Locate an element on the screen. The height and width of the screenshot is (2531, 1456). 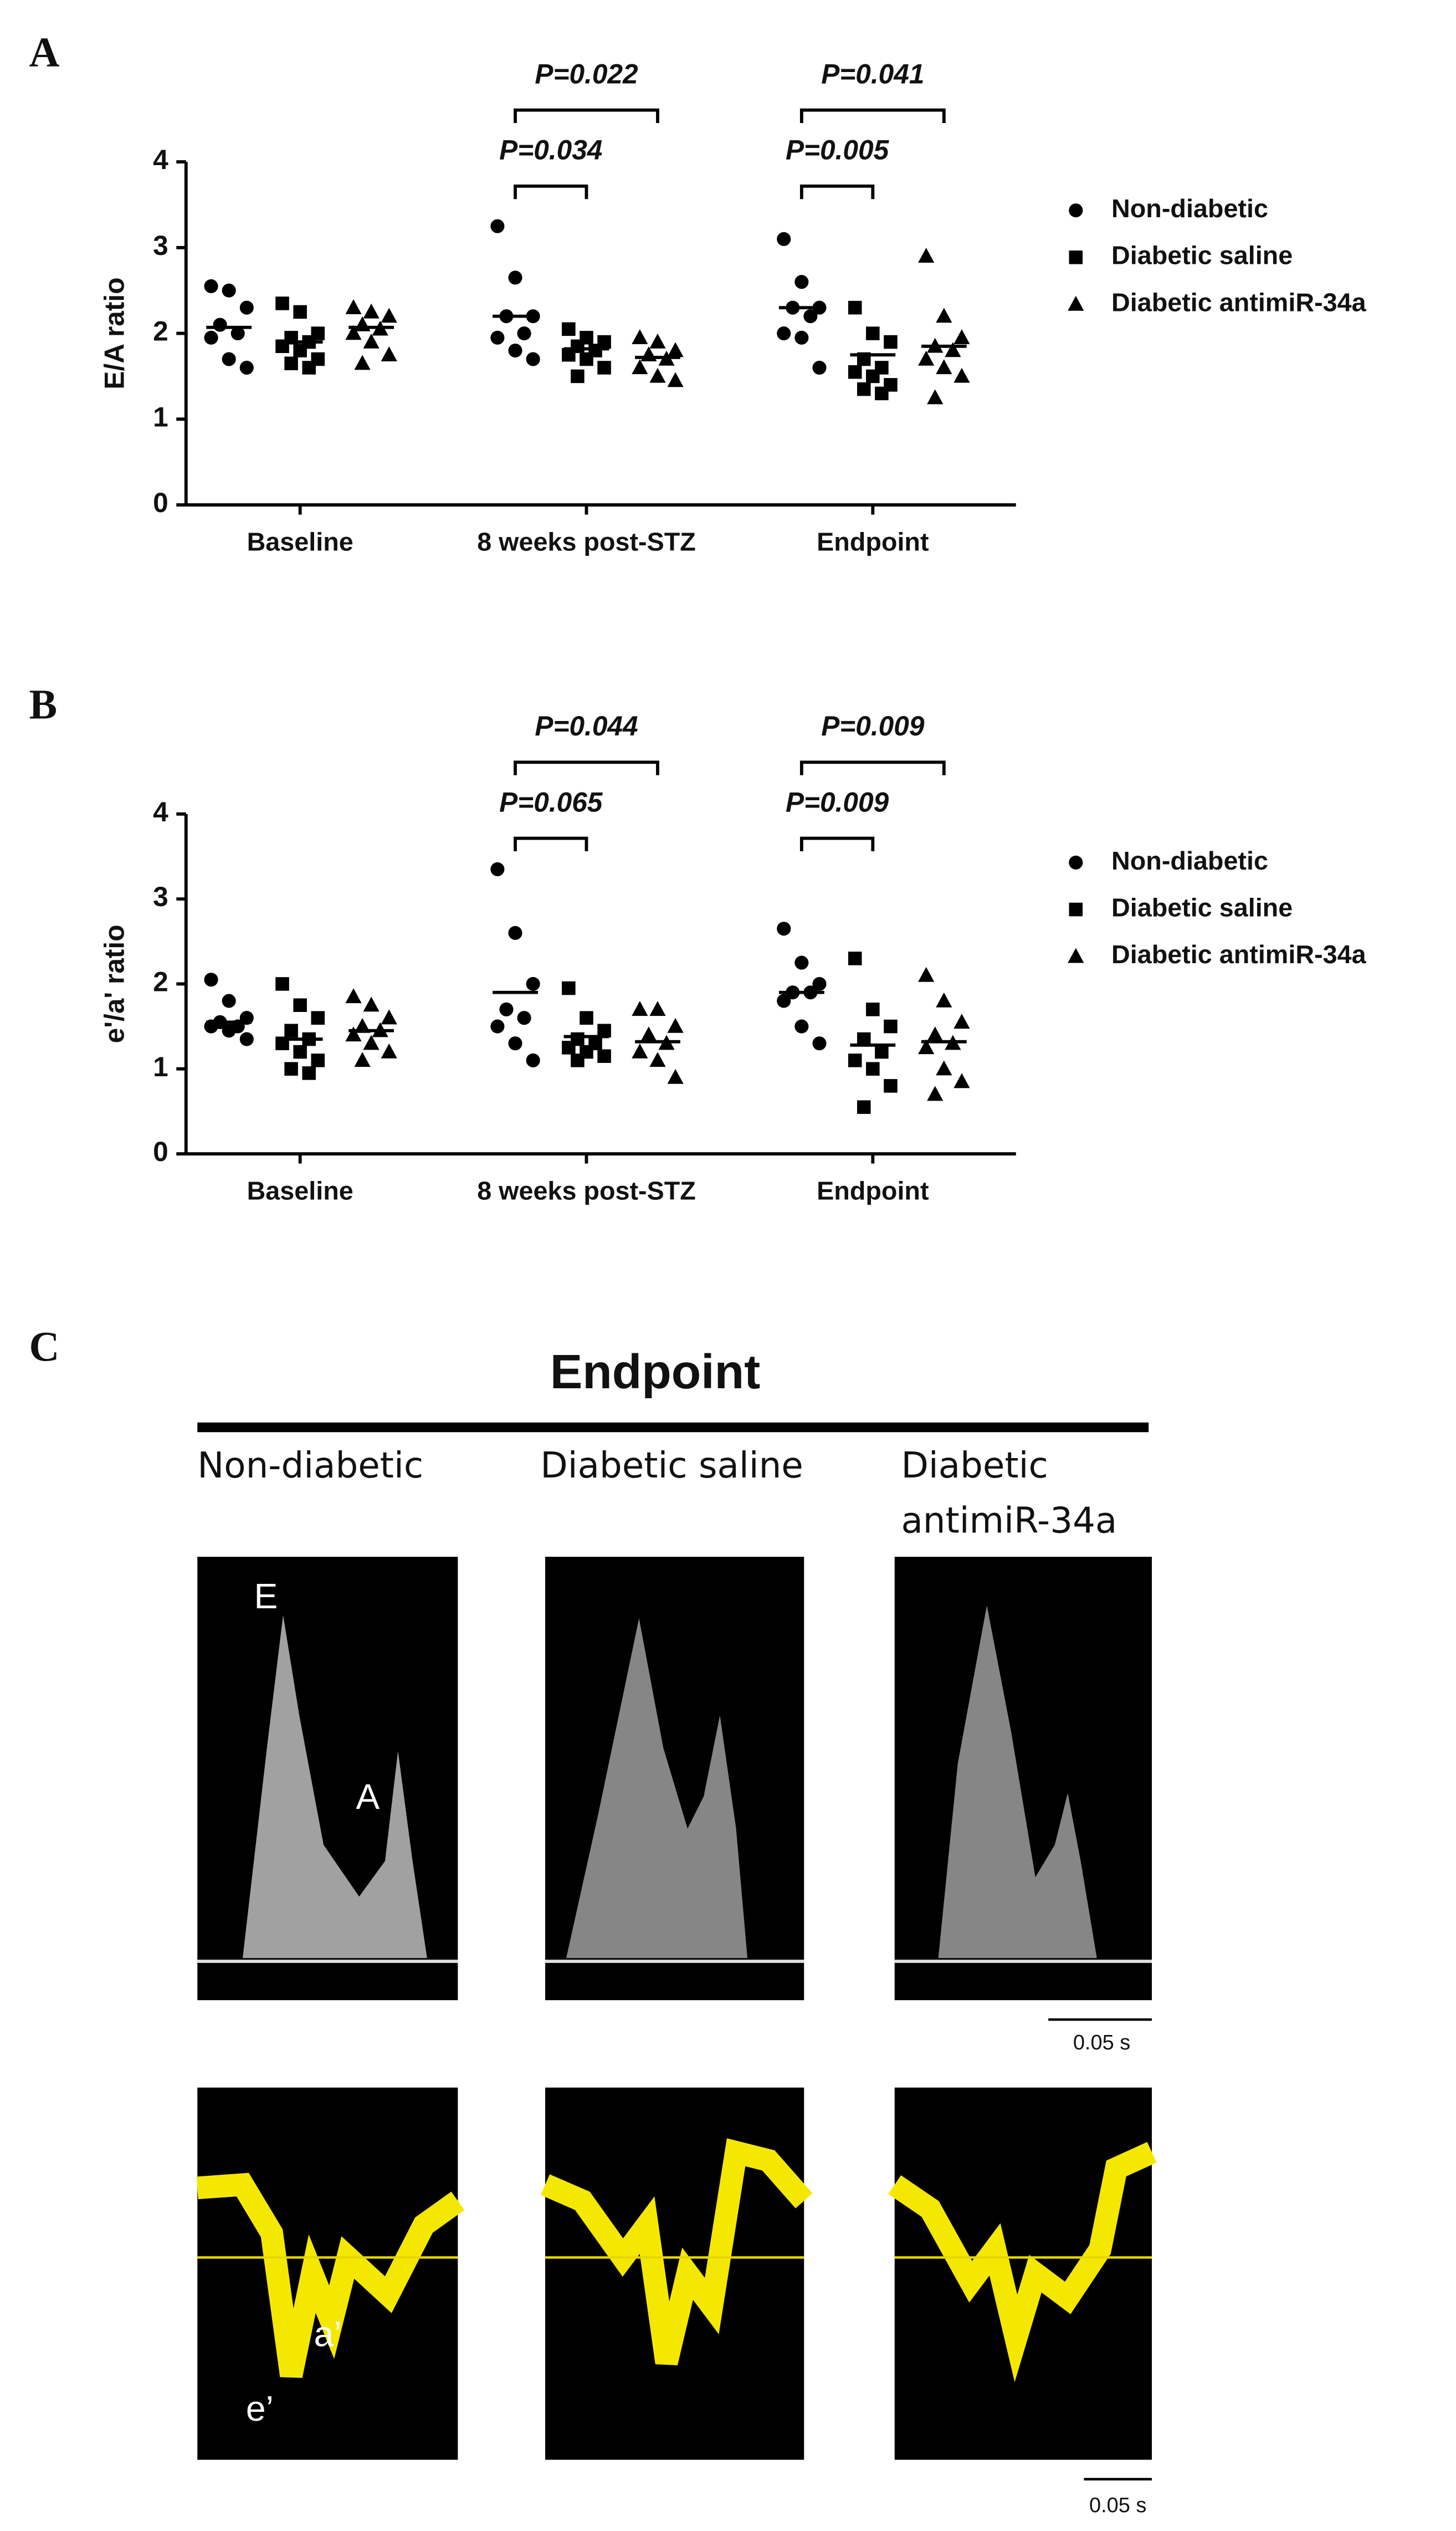
column-label: Diabetic saline is located at coordinates (671, 1466).